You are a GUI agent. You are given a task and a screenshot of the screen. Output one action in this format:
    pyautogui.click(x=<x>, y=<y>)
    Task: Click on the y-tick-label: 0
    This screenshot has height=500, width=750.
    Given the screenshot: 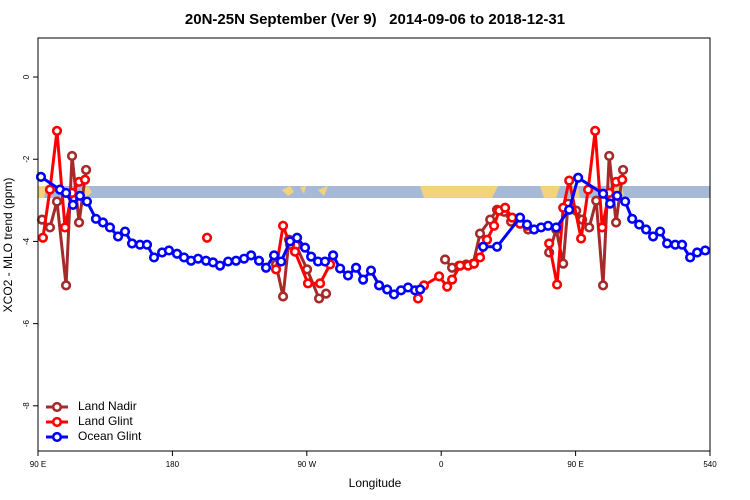 What is the action you would take?
    pyautogui.click(x=26, y=76)
    